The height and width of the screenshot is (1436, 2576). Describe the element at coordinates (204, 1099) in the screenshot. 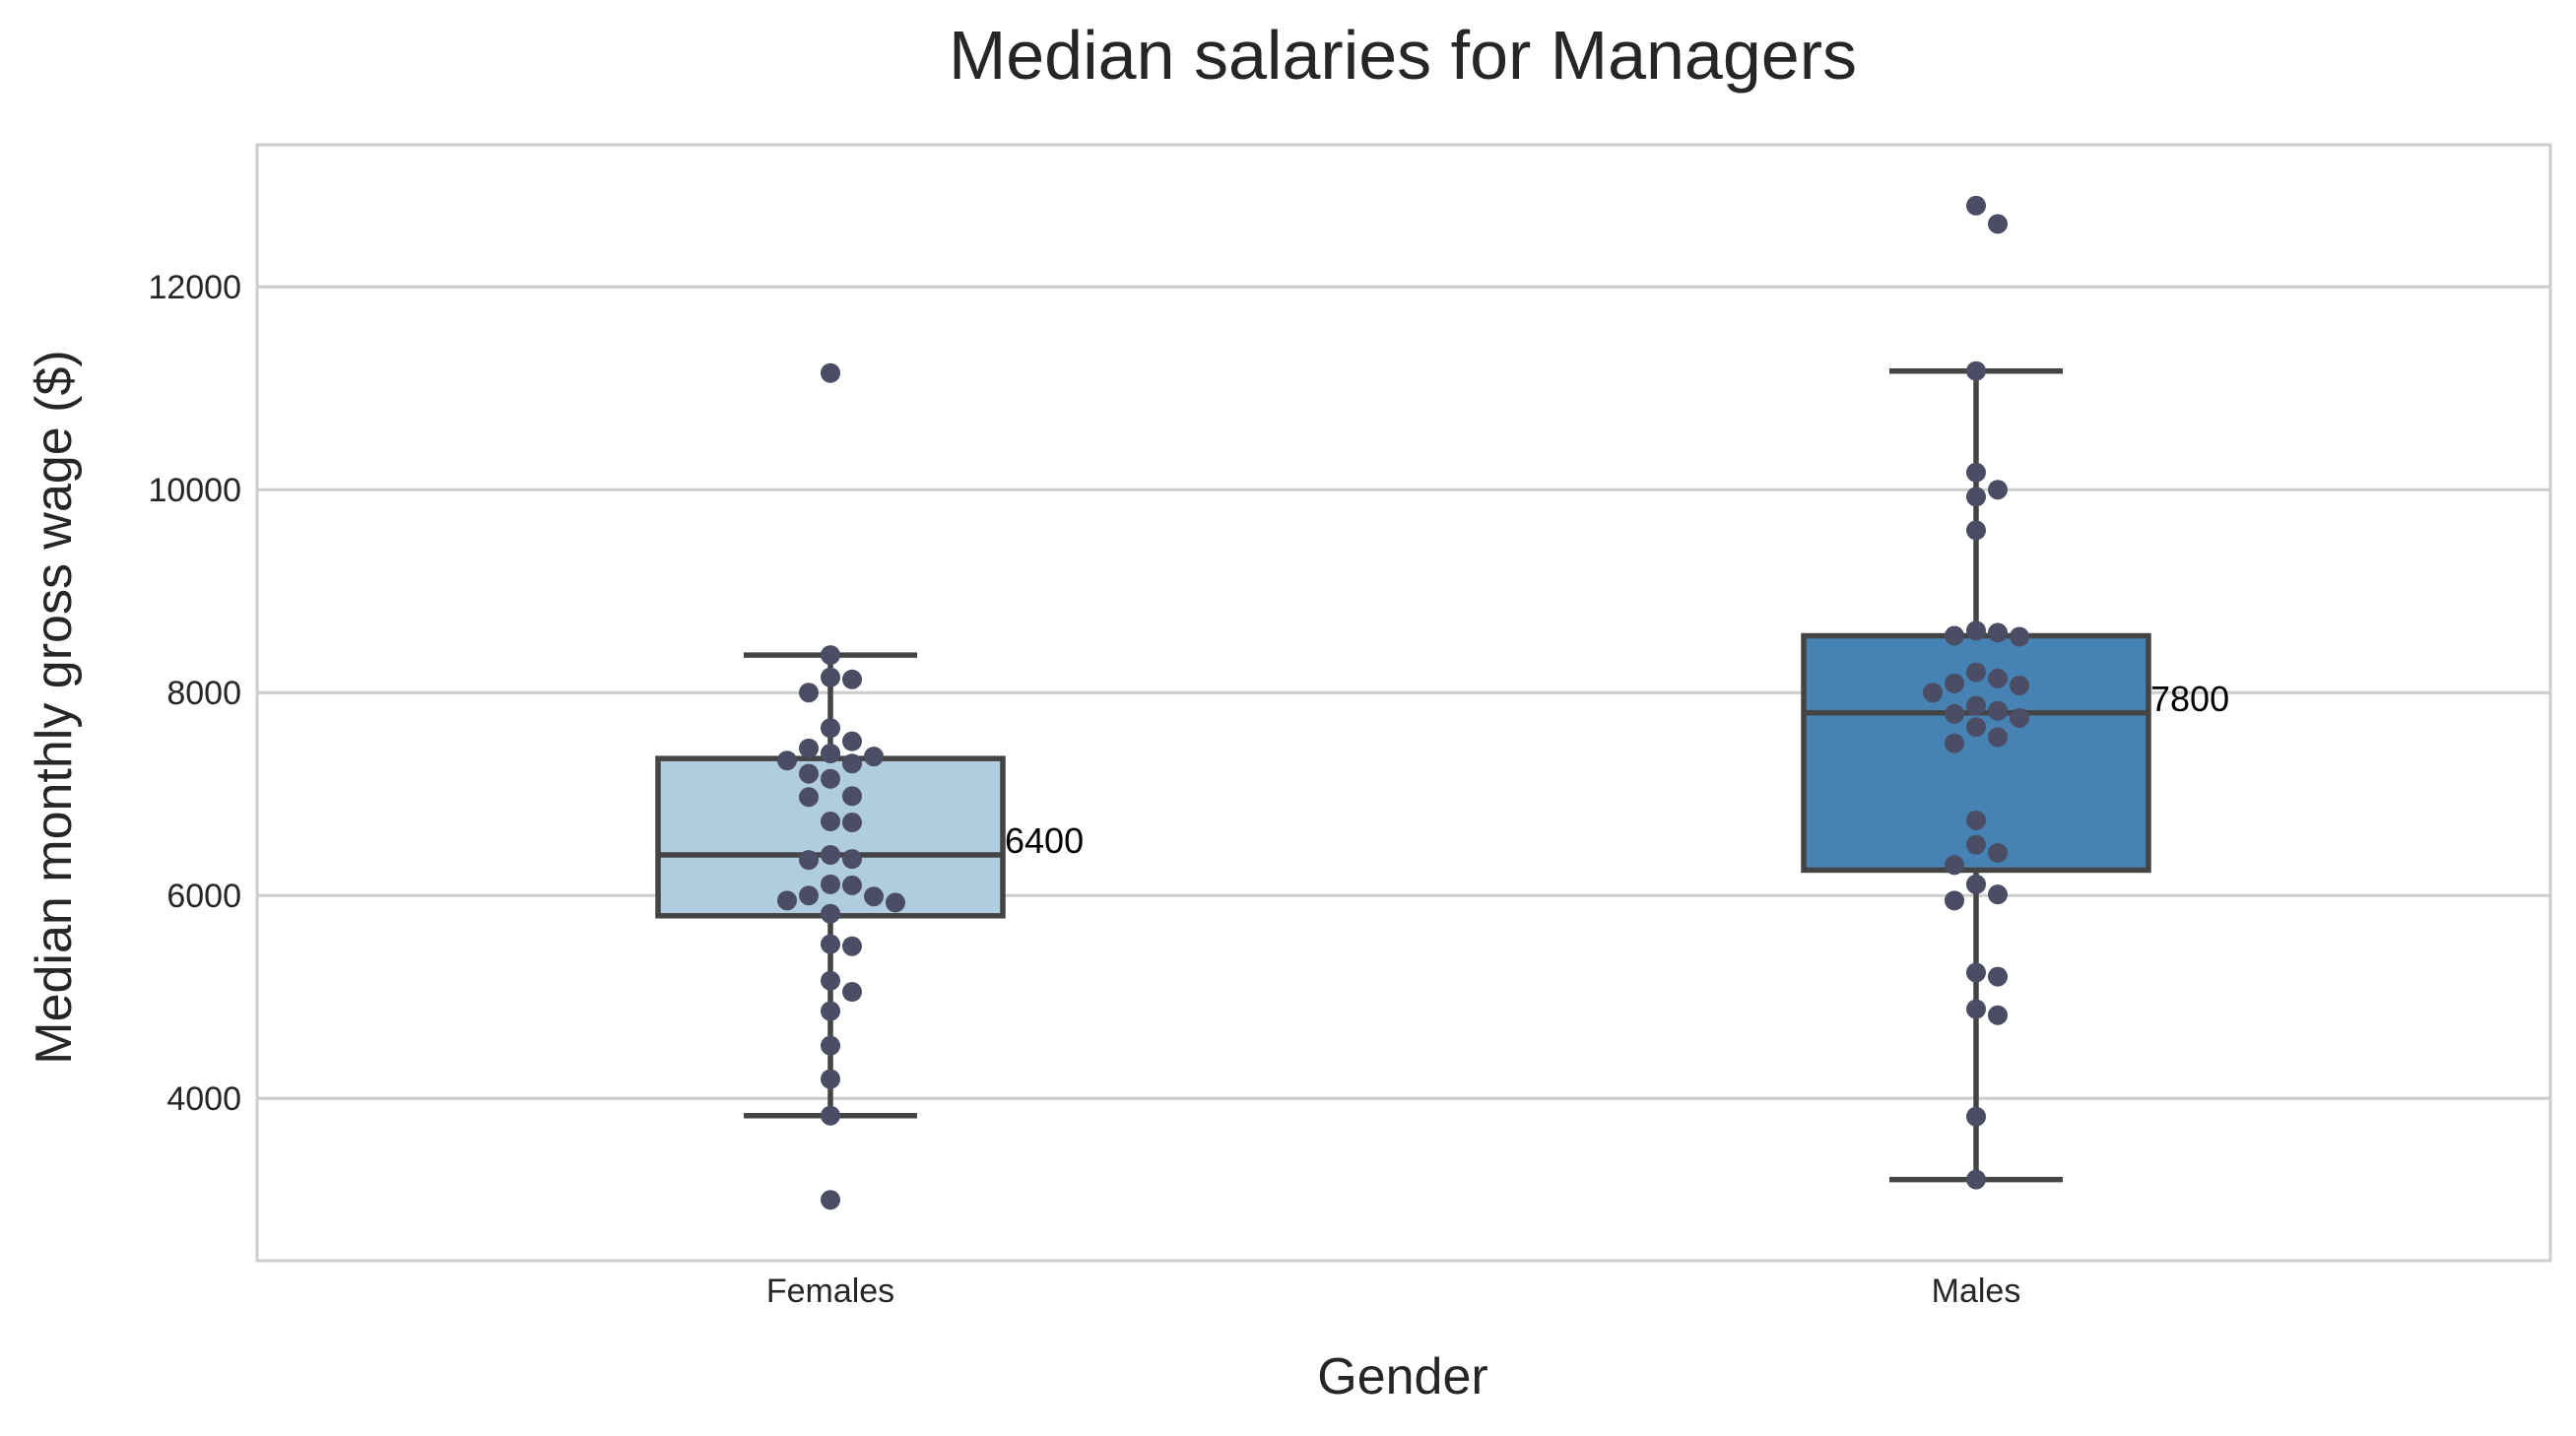

I see `y-tick-label: 4000` at that location.